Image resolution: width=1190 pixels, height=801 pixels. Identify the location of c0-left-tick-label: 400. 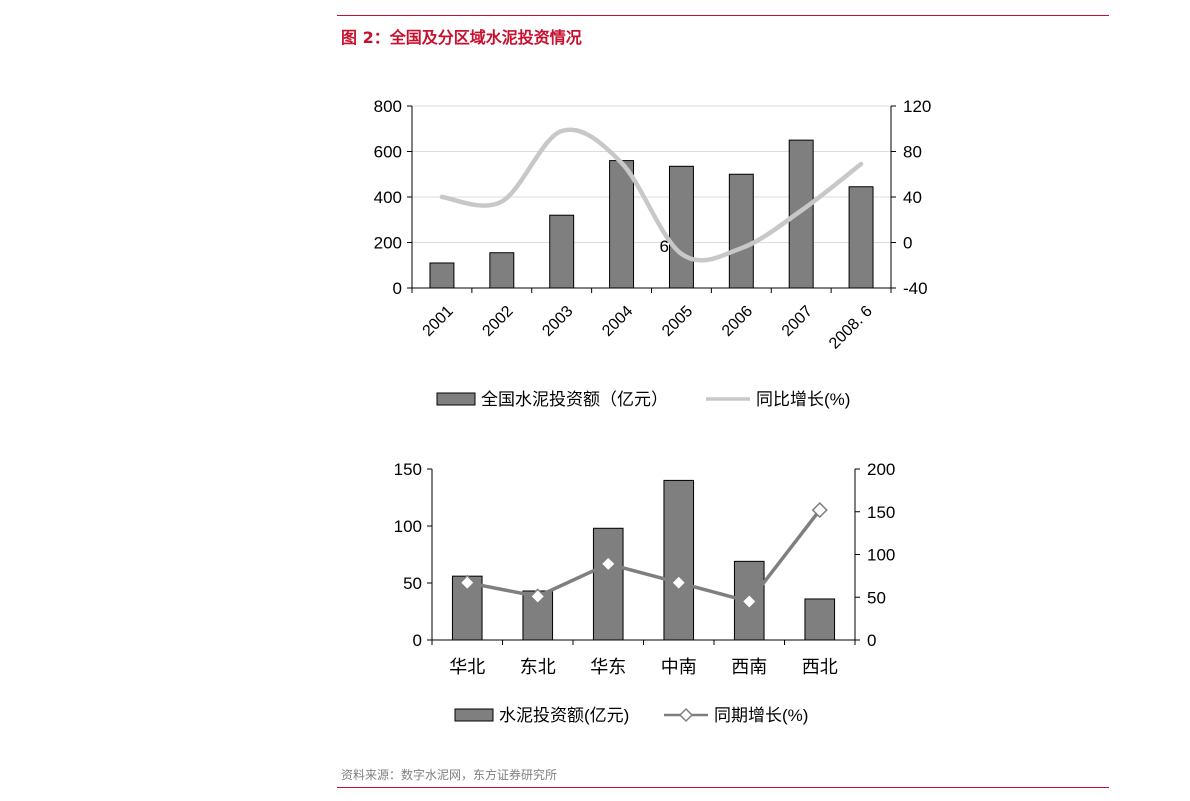
(388, 197).